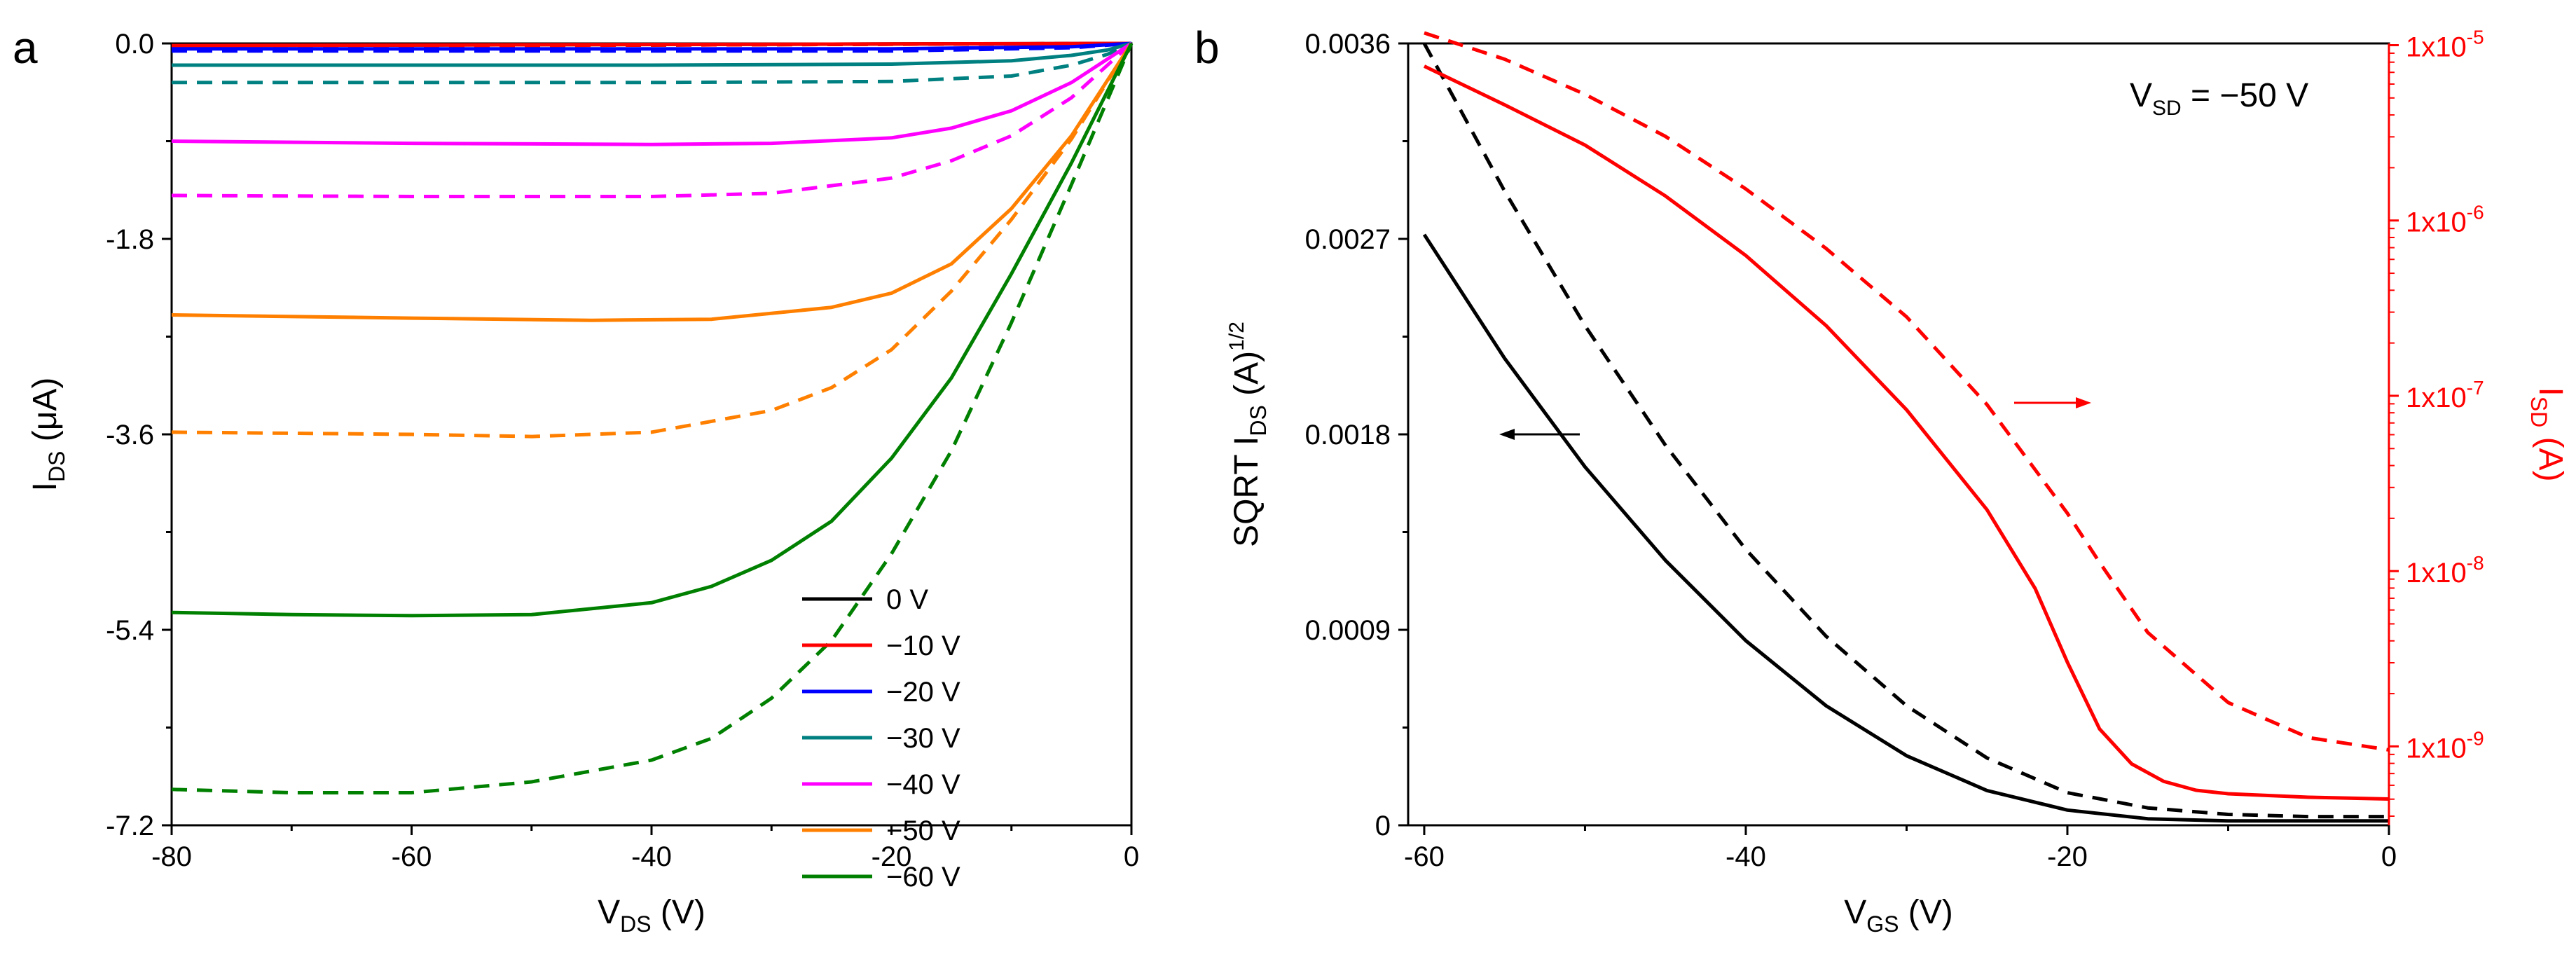 This screenshot has width=2576, height=971. I want to click on panel-a-xtick-label: -80, so click(171, 856).